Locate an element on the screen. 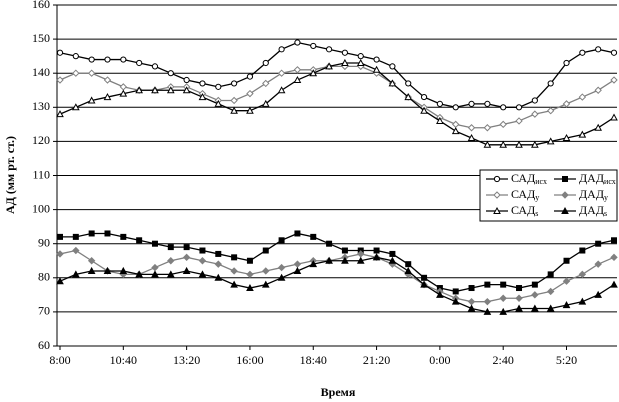 This screenshot has height=402, width=619. legend-subscript: s is located at coordinates (536, 213).